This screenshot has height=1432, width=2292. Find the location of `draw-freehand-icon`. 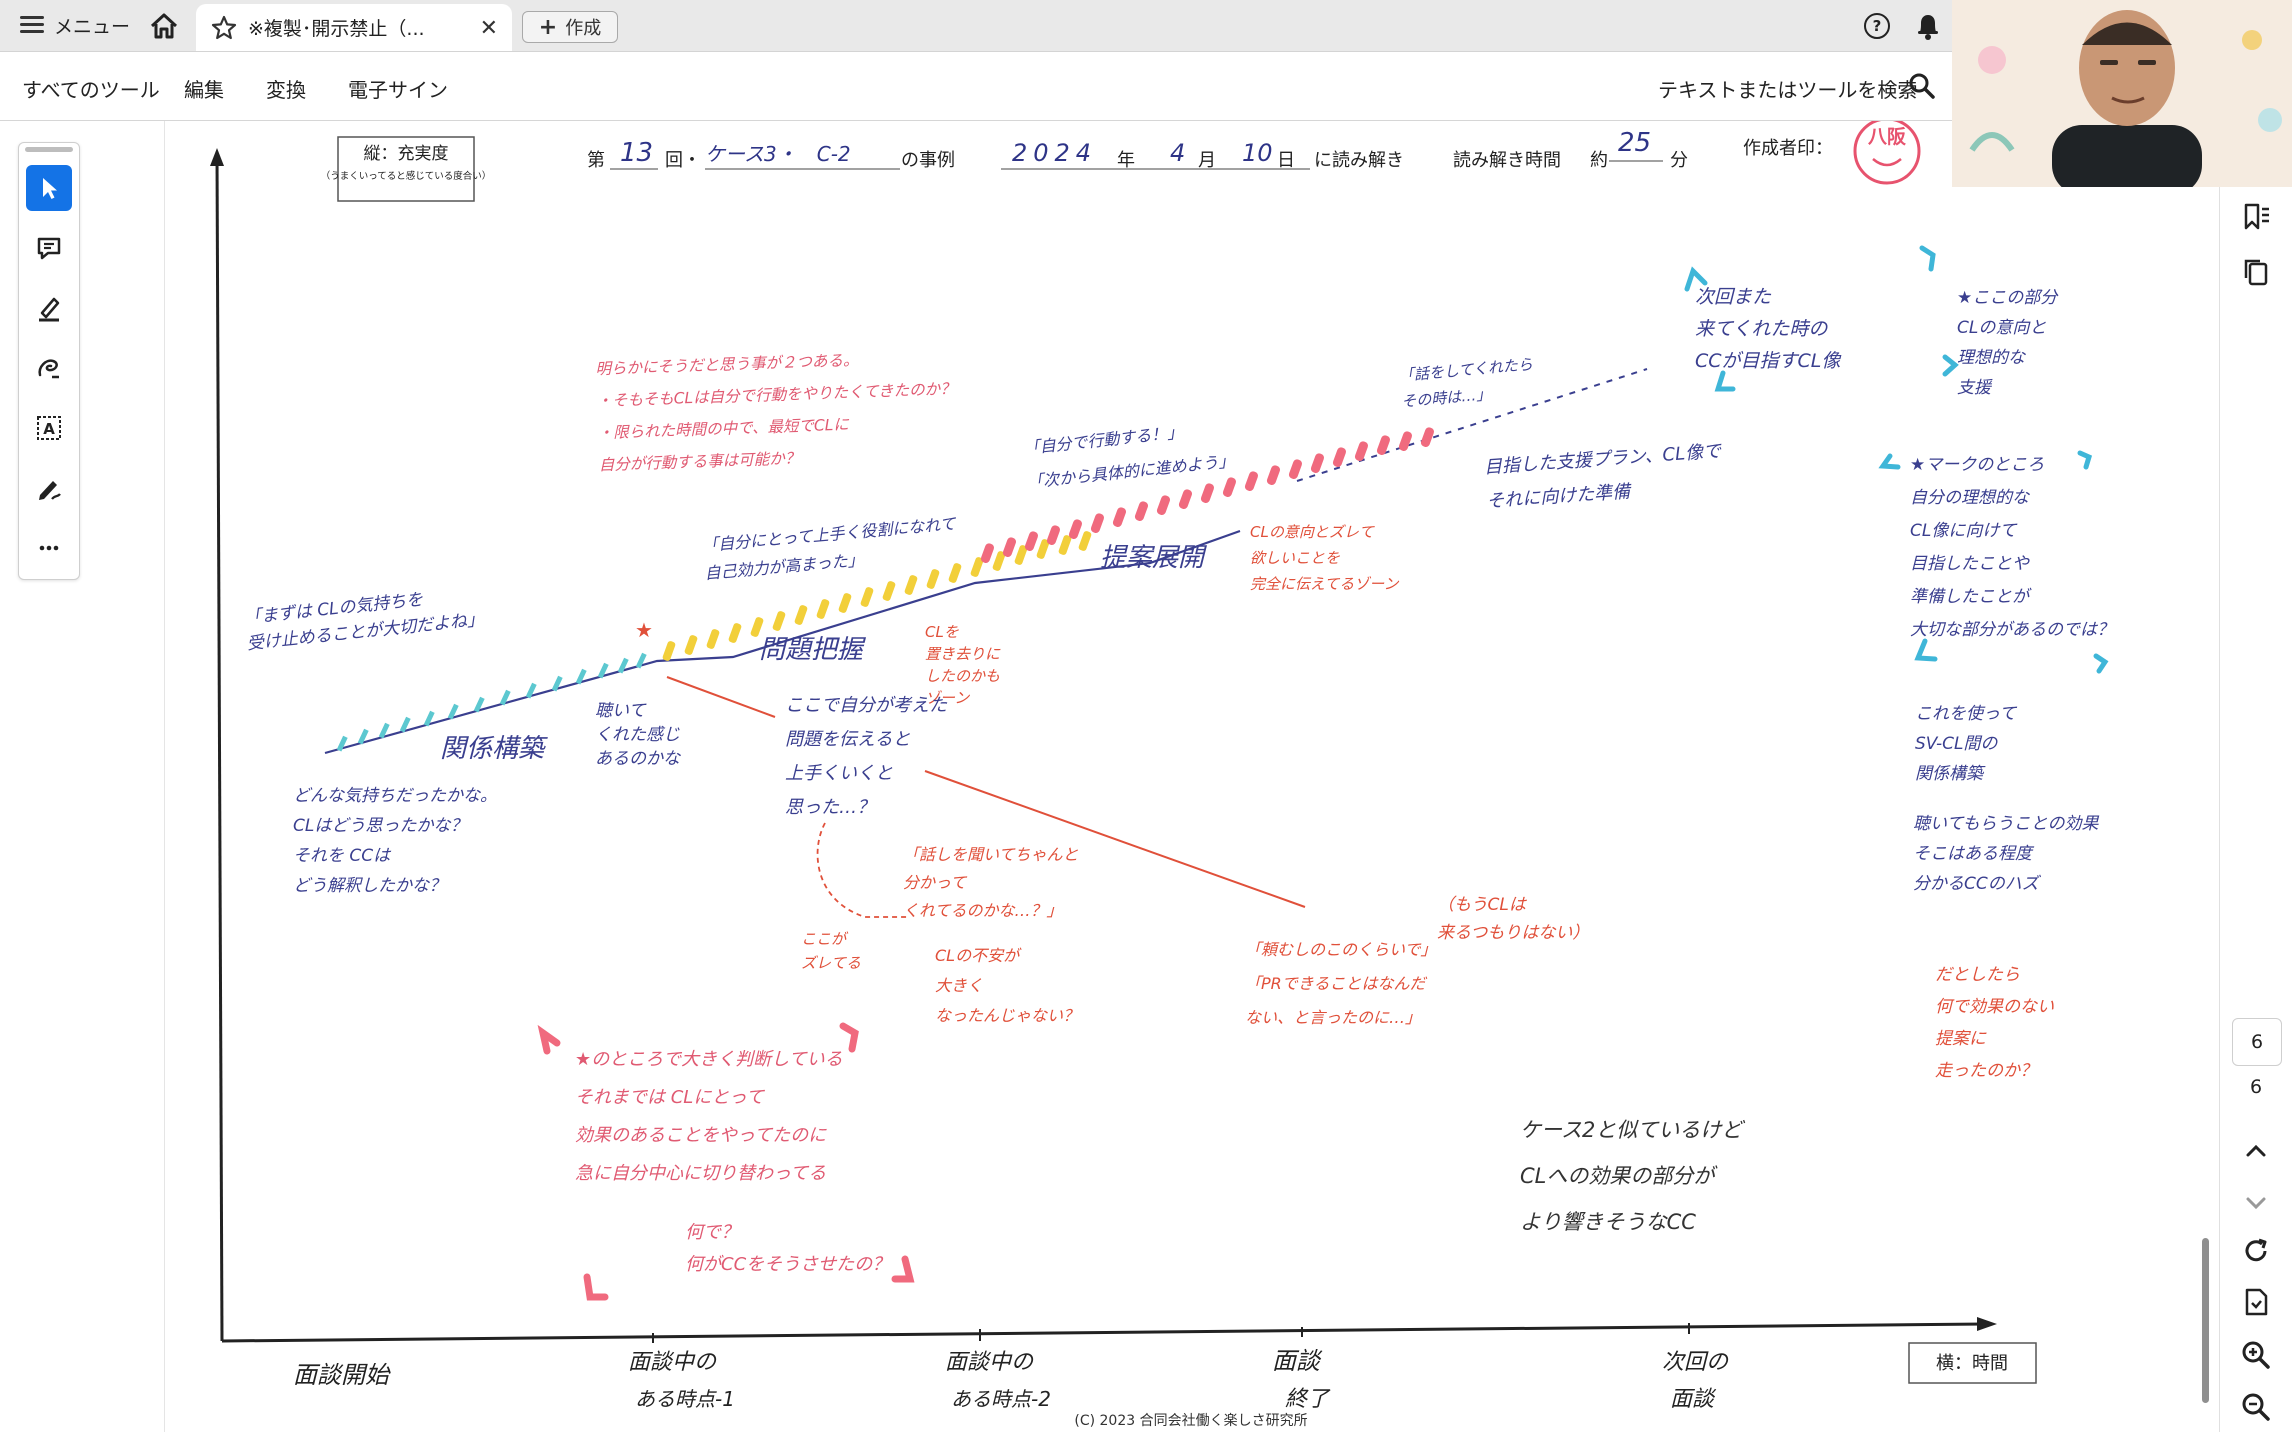

draw-freehand-icon is located at coordinates (49, 368).